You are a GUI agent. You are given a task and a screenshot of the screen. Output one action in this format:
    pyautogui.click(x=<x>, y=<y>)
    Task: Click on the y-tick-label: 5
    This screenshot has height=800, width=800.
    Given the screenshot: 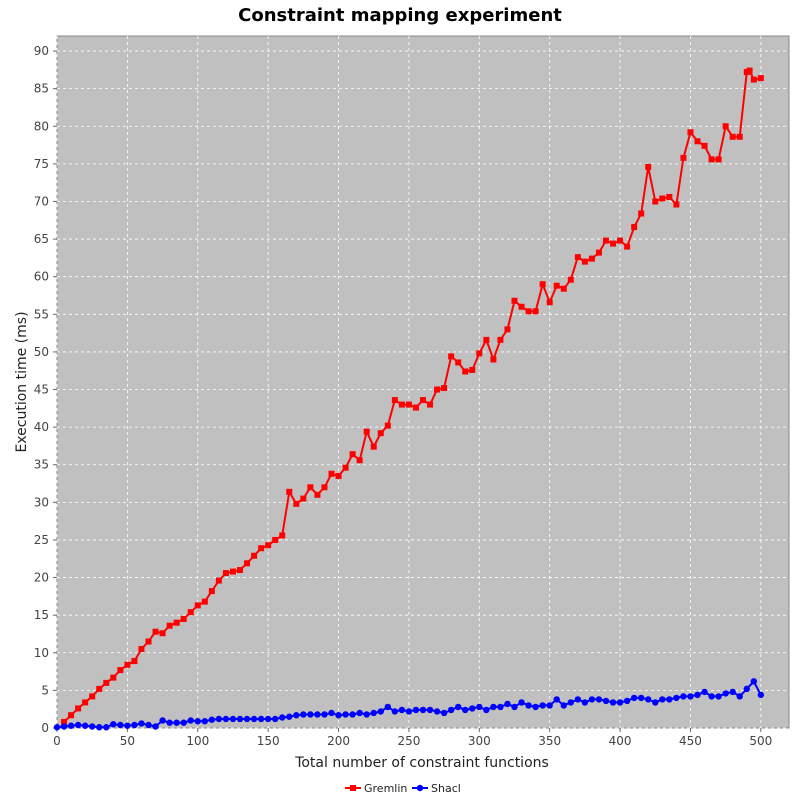 What is the action you would take?
    pyautogui.click(x=45, y=690)
    